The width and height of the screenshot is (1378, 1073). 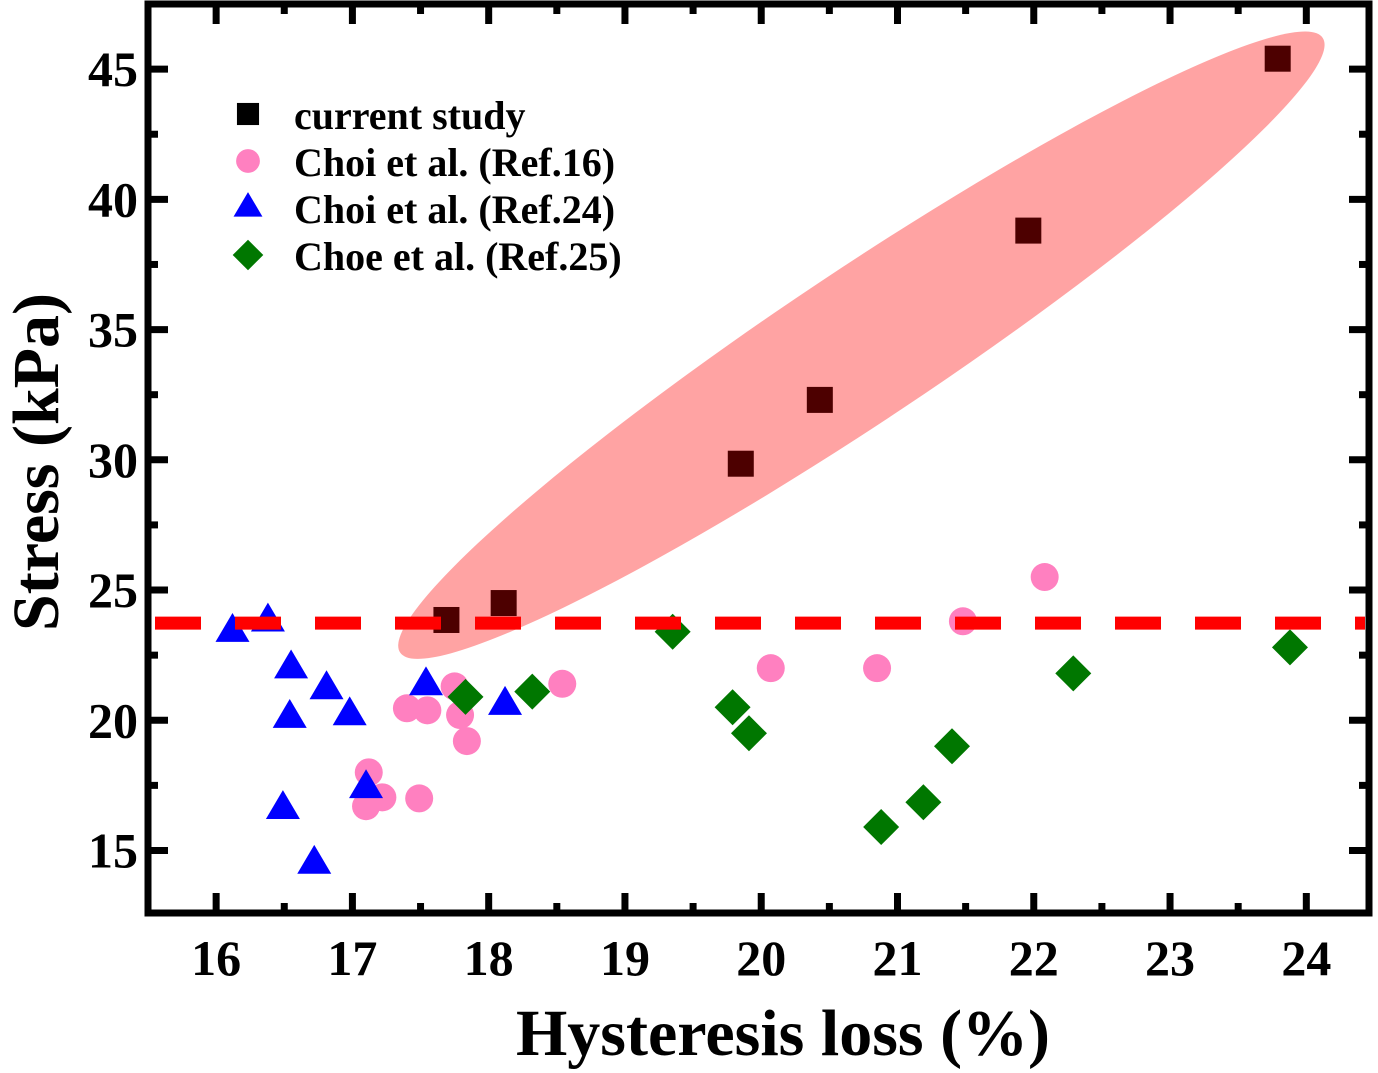 I want to click on legend-label: Choi et al. (Ref.16), so click(x=454, y=162).